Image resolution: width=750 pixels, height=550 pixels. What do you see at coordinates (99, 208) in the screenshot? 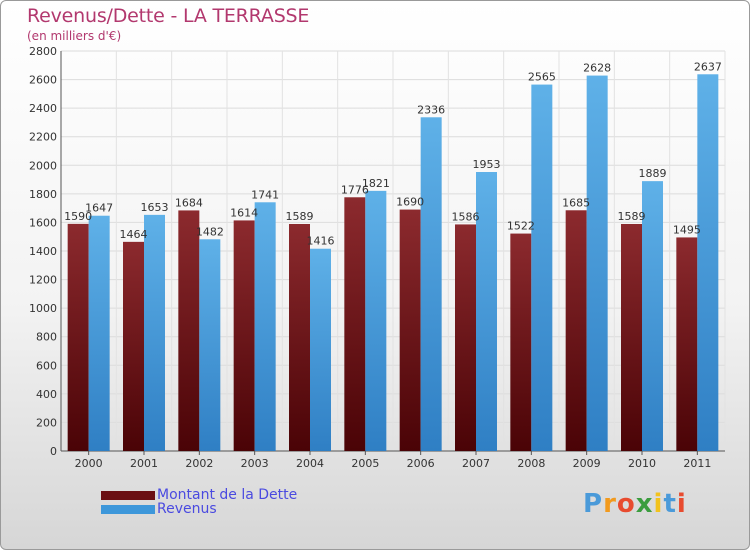
I see `data-label-revenue: 1647` at bounding box center [99, 208].